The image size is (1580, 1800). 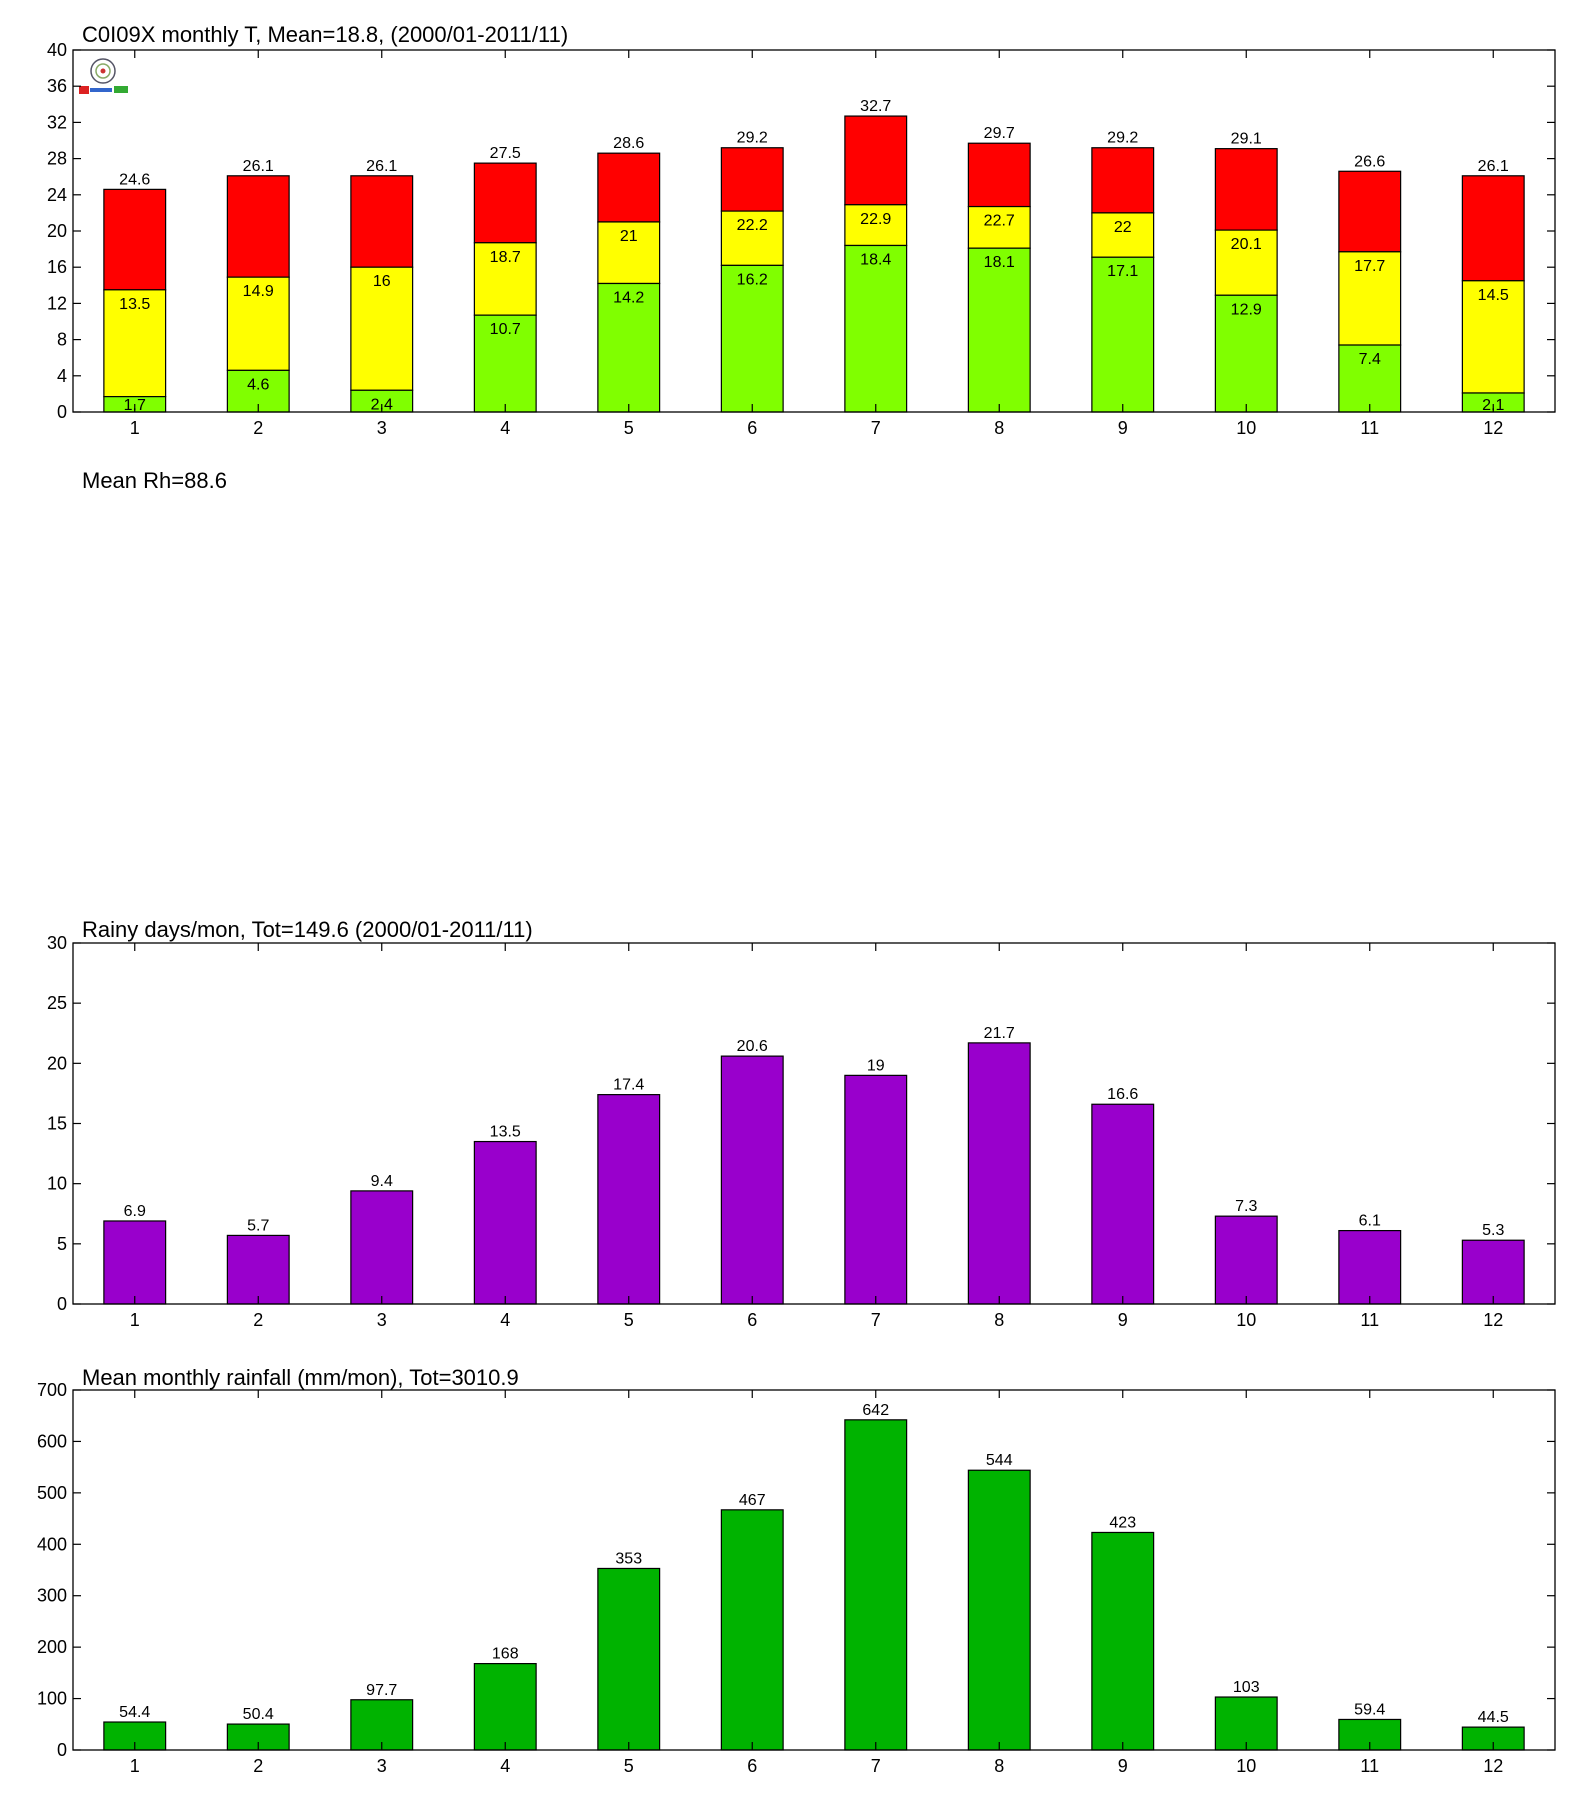 What do you see at coordinates (57, 122) in the screenshot?
I see `temp-ytick-label: 32` at bounding box center [57, 122].